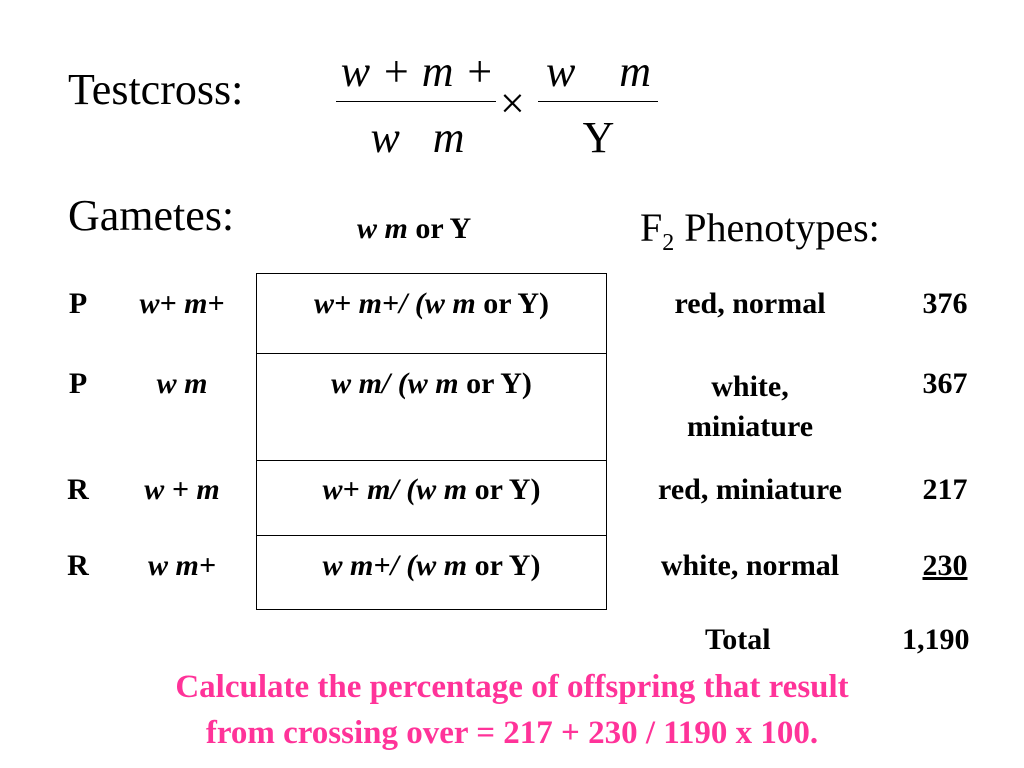 This screenshot has height=768, width=1024. What do you see at coordinates (936, 639) in the screenshot?
I see `total-value: 1,190` at bounding box center [936, 639].